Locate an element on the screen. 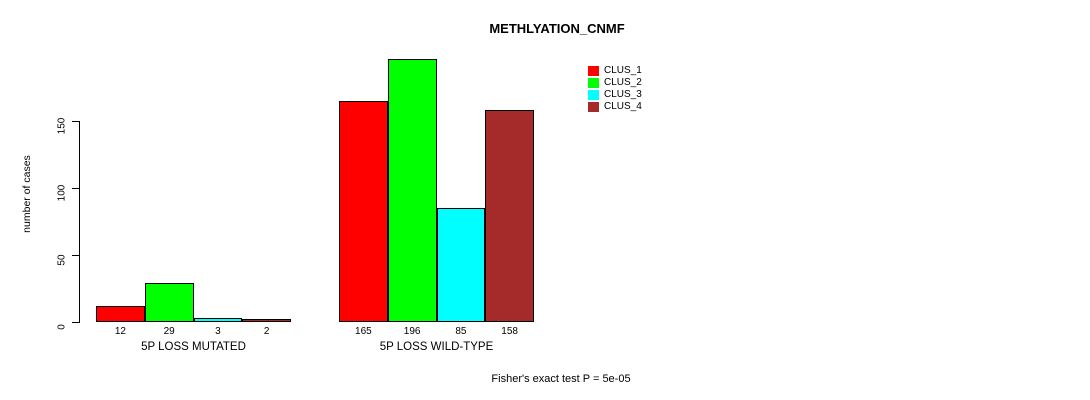  legend-label: CLUS_1 is located at coordinates (623, 70).